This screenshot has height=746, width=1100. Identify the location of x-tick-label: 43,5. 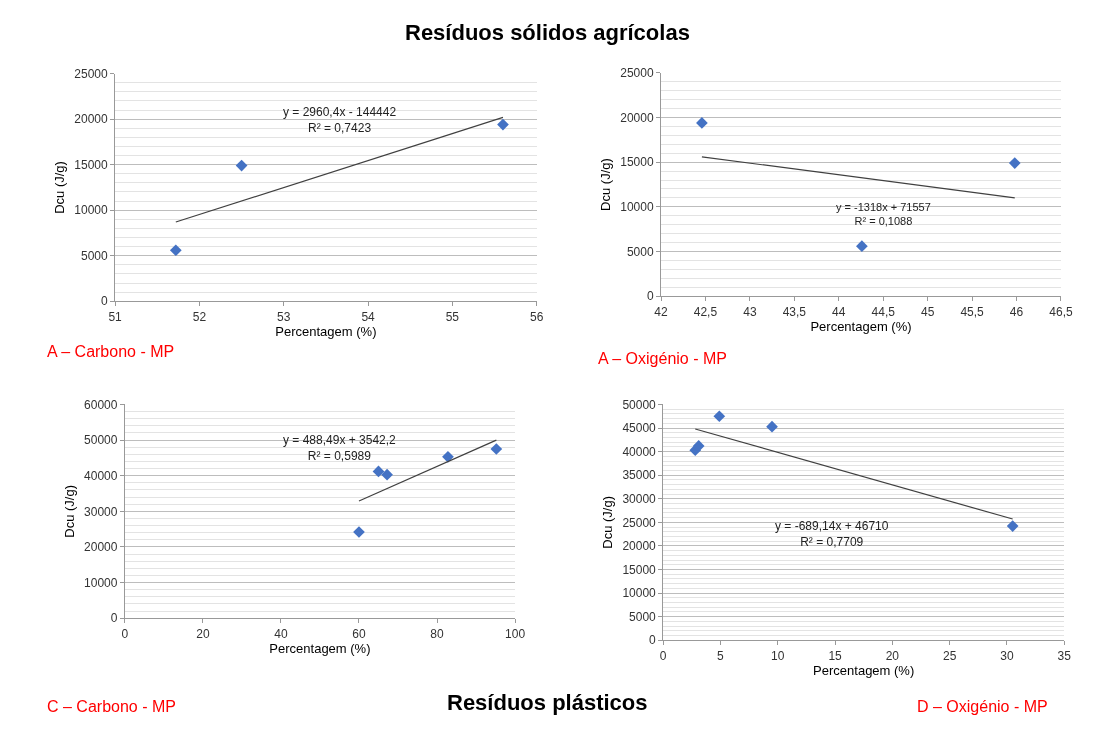
(794, 311).